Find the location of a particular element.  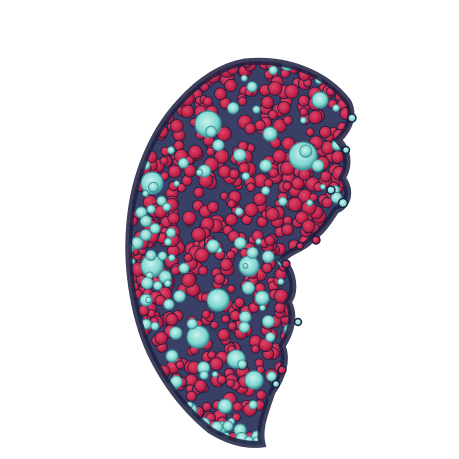

detached-granules is located at coordinates (314, 251).